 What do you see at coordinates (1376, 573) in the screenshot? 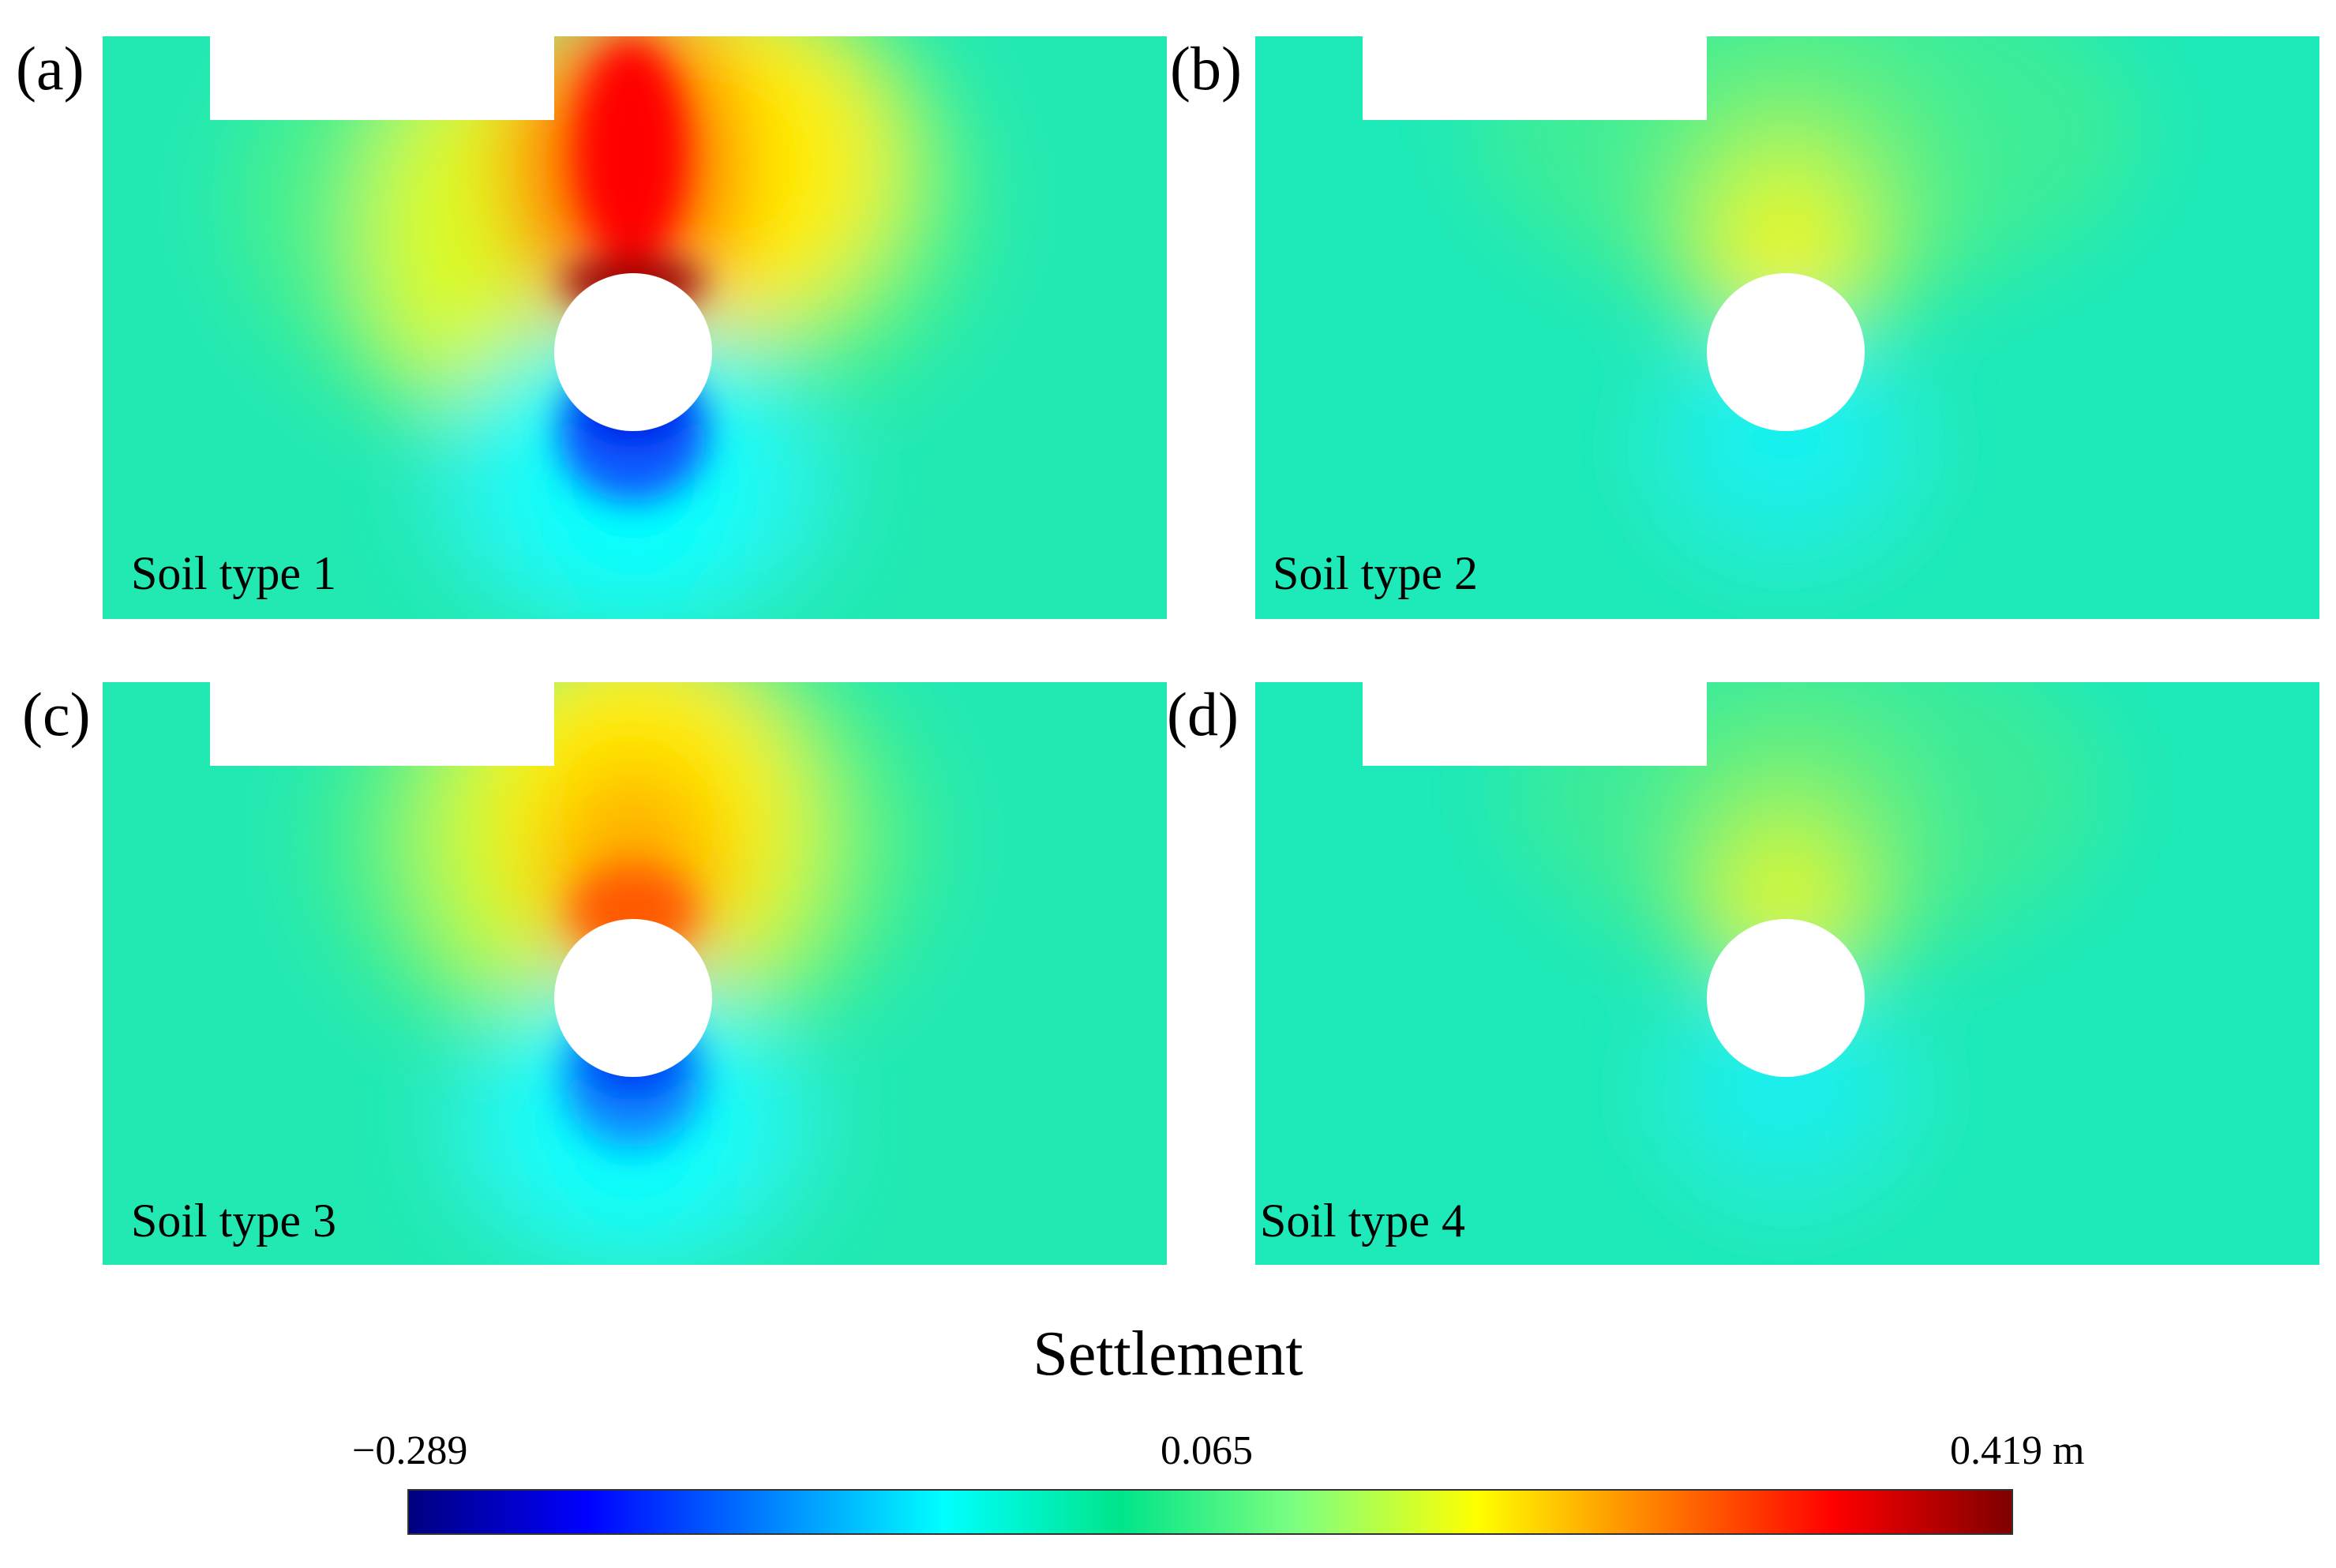
I see `soil-type-label-b: Soil type 2` at bounding box center [1376, 573].